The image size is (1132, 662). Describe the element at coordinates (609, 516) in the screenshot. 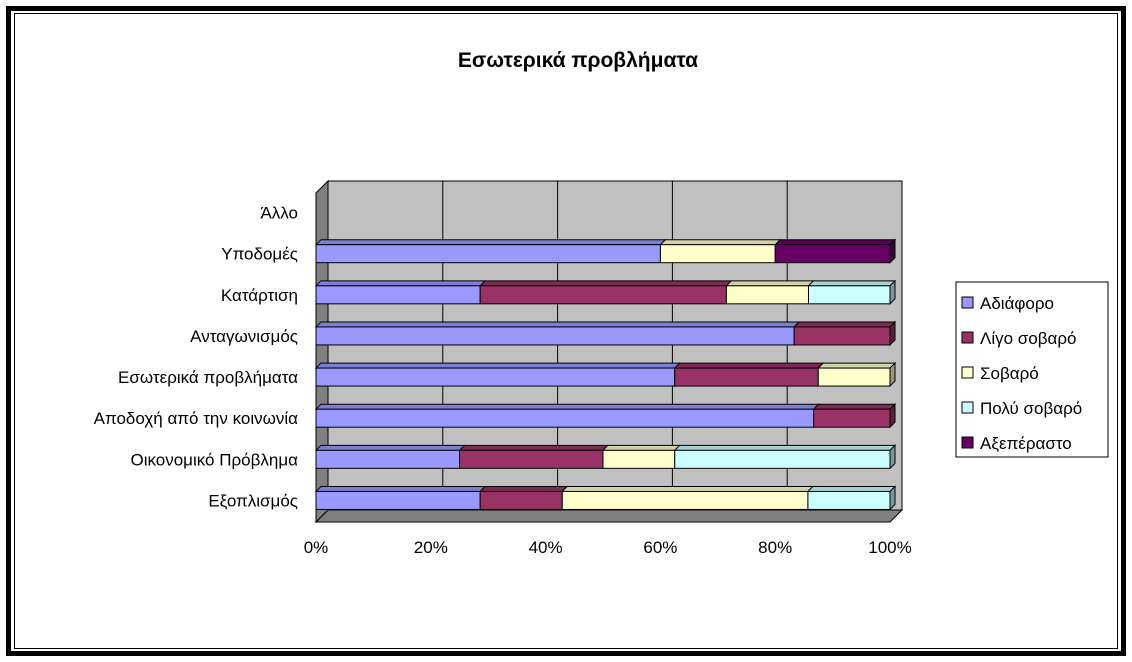

I see `floor-wall` at that location.